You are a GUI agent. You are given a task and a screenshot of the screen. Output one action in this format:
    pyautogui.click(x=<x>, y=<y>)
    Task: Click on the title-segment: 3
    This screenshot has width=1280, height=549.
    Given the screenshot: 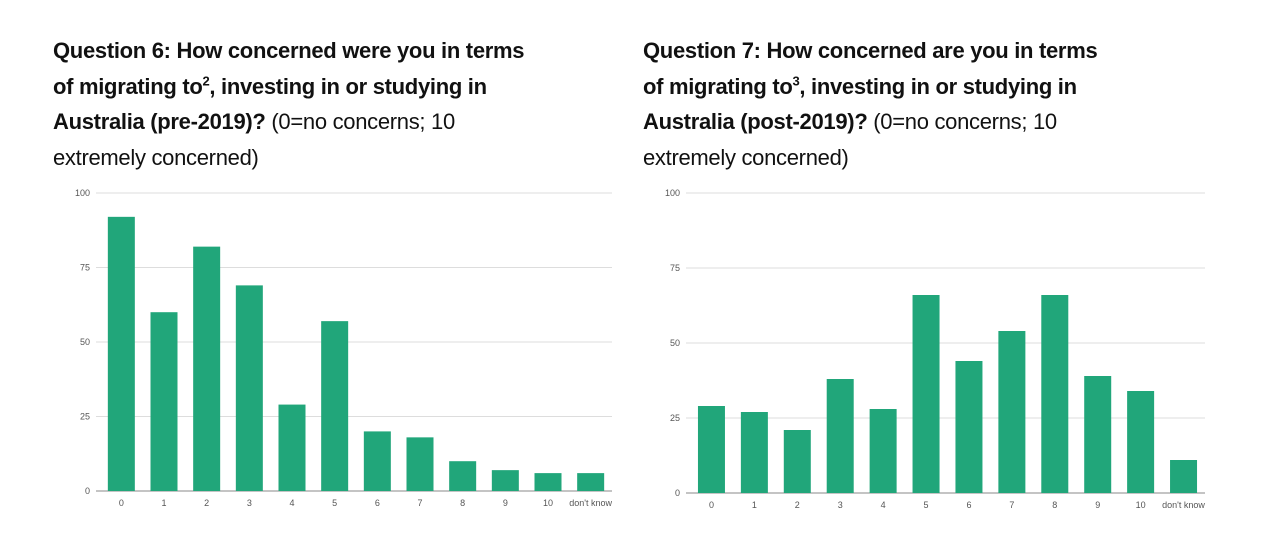 What is the action you would take?
    pyautogui.click(x=796, y=81)
    